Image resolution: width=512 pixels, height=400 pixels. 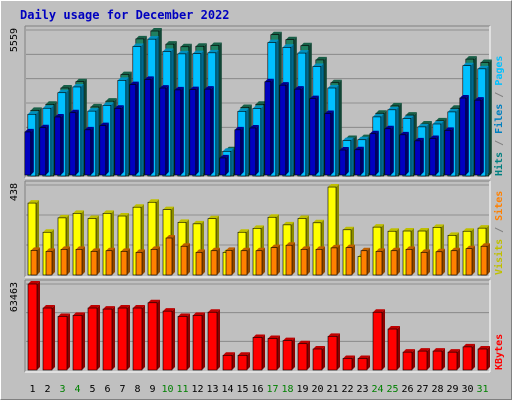 I want to click on series-legend: Hits / Files / Pages, so click(x=499, y=116).